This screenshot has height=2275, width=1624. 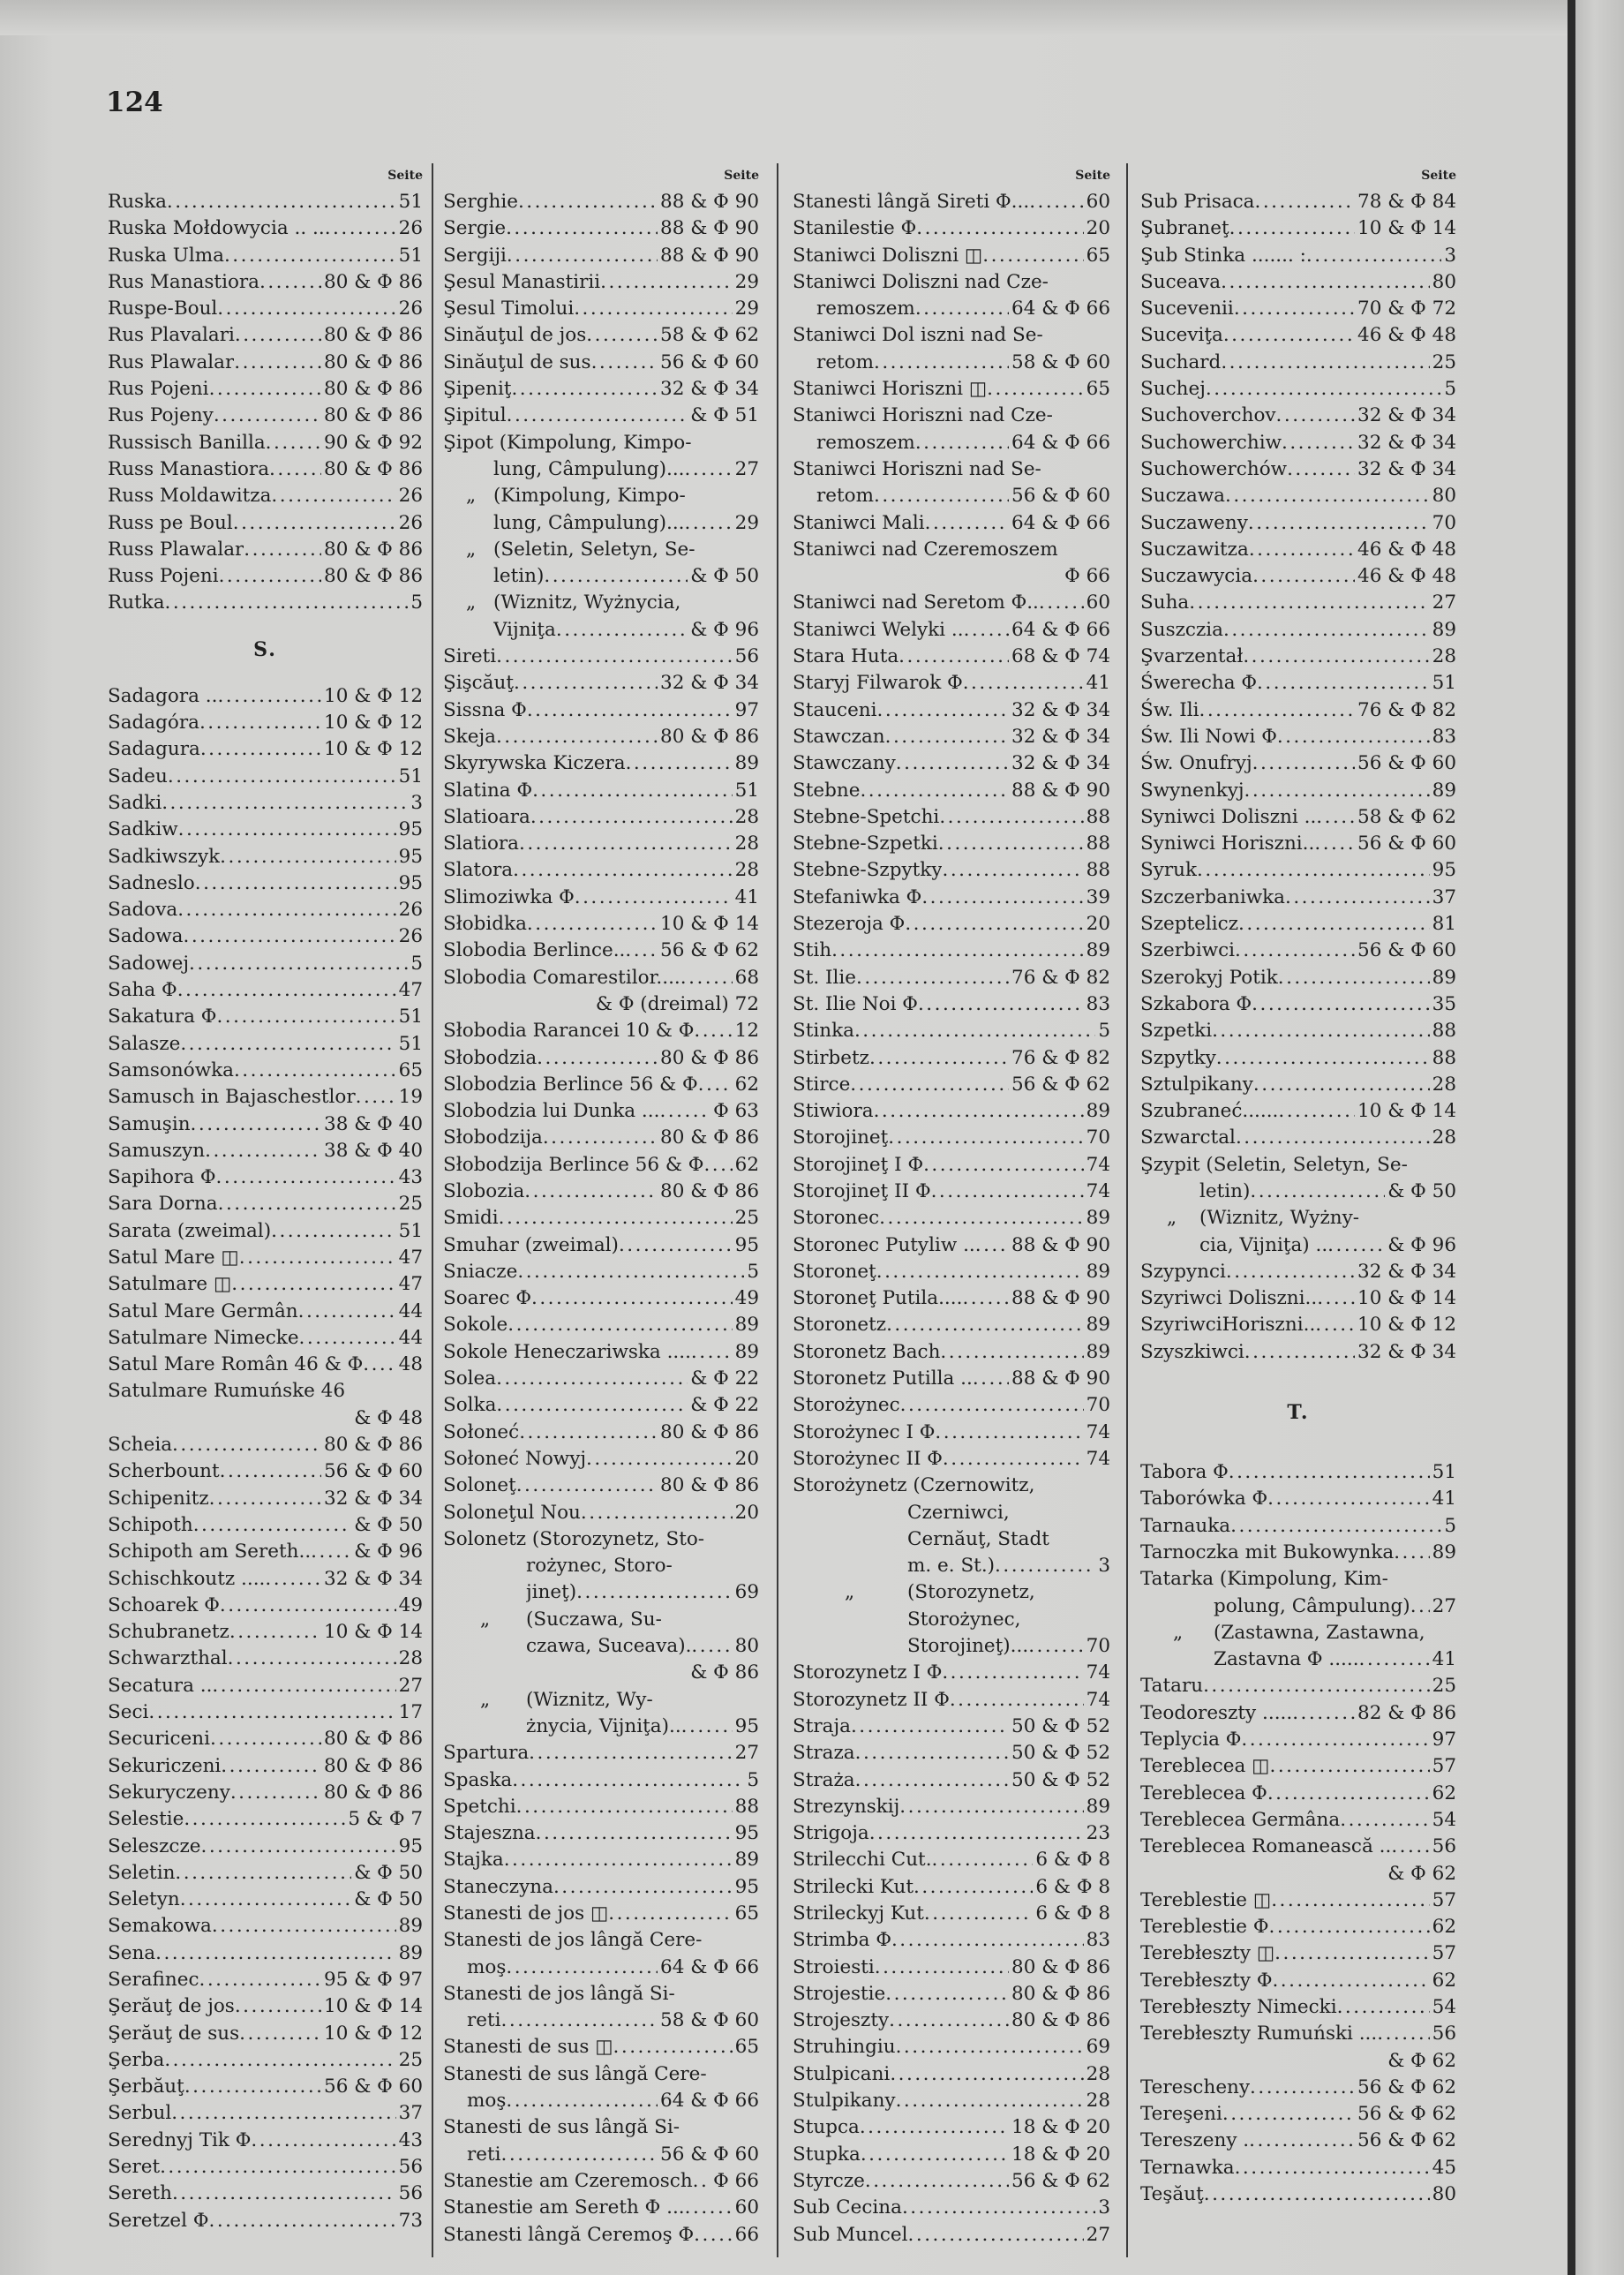 What do you see at coordinates (265, 1820) in the screenshot?
I see `index-entry: Selestie 5 & Φ 7` at bounding box center [265, 1820].